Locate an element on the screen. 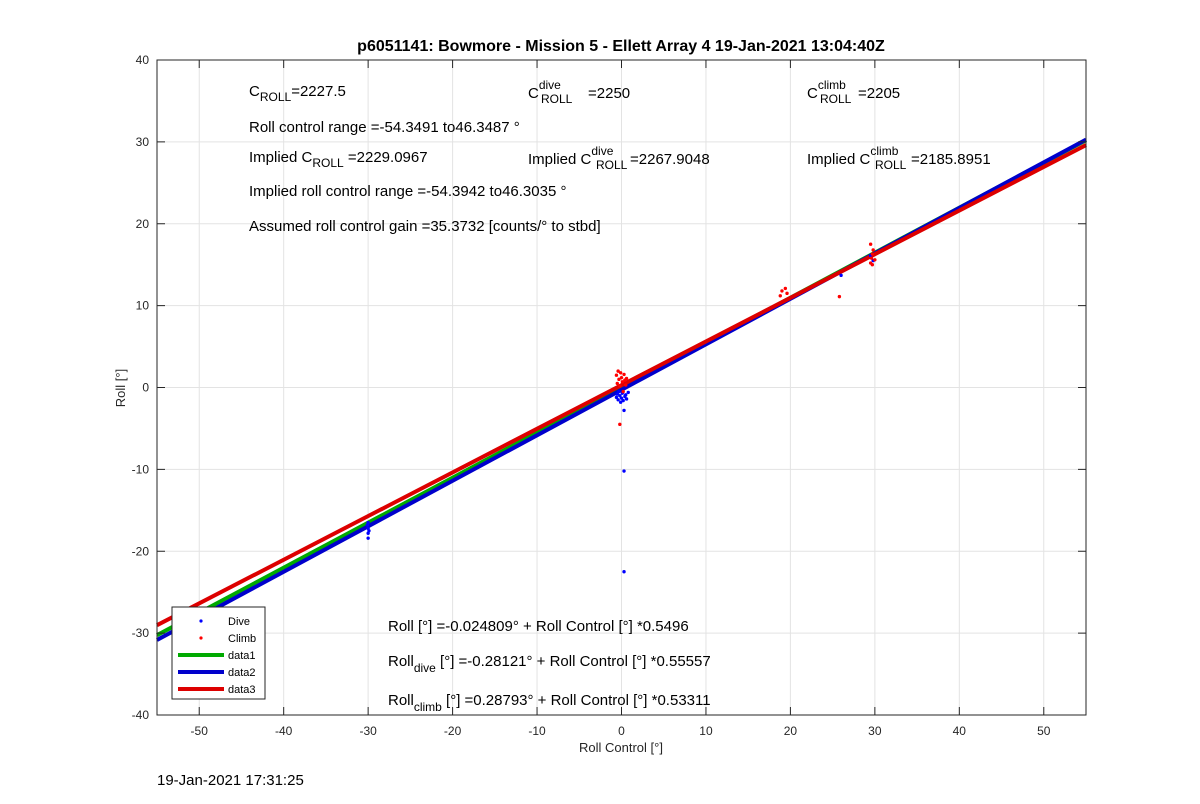  legend-data1-label: data1 is located at coordinates (242, 656).